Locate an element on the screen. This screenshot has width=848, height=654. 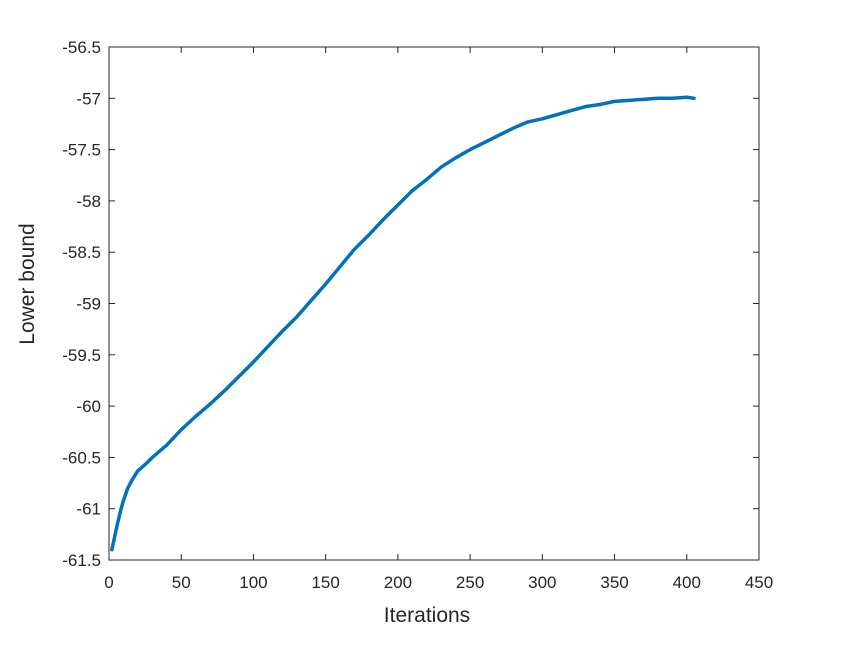
x-axis-label: Iterations is located at coordinates (427, 615).